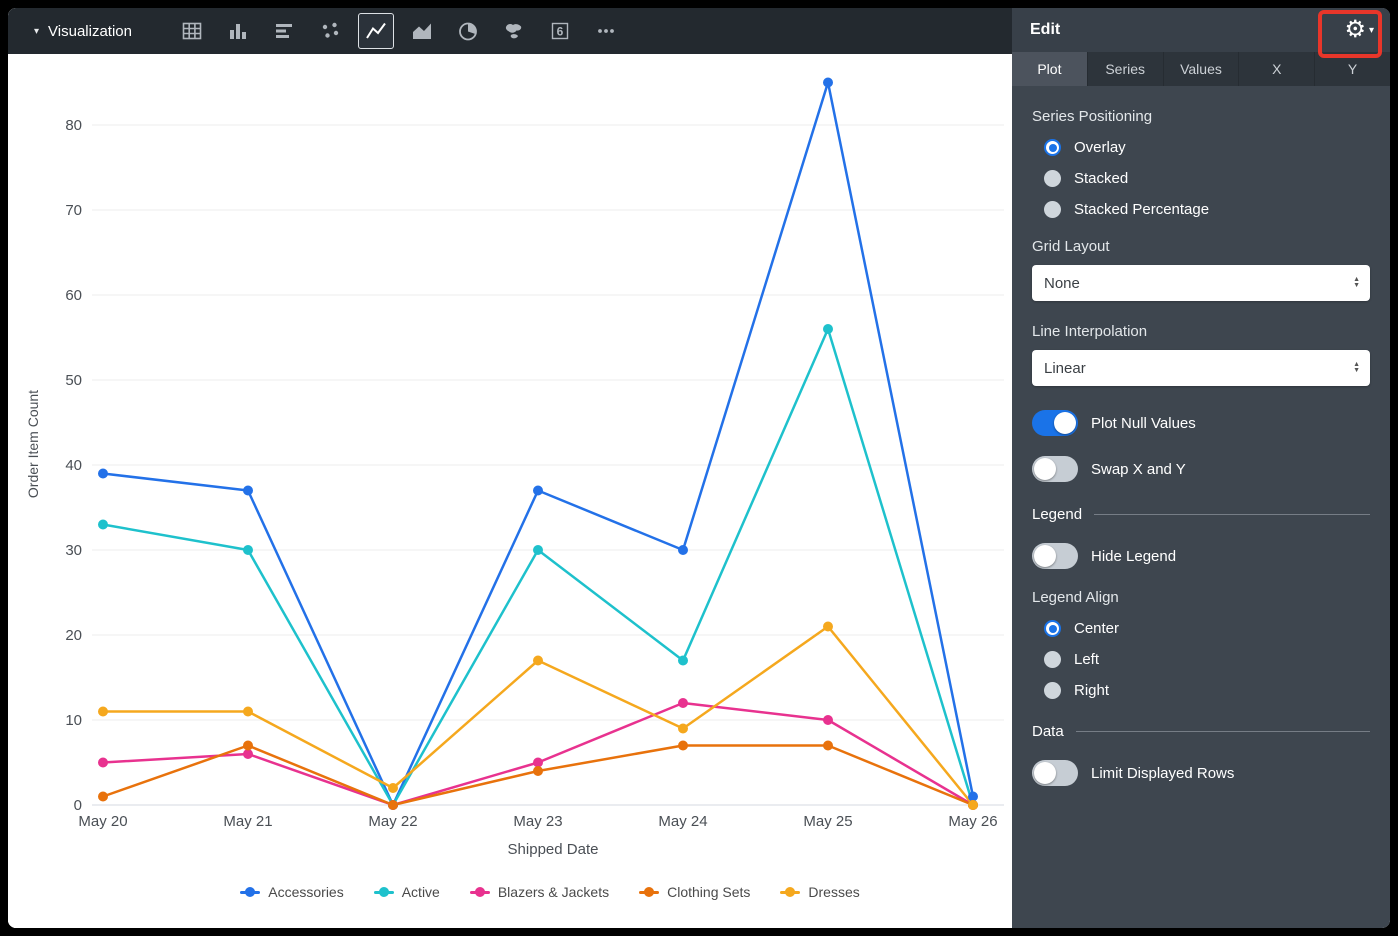 This screenshot has width=1398, height=936. What do you see at coordinates (90, 31) in the screenshot?
I see `visualization-title: Visualization` at bounding box center [90, 31].